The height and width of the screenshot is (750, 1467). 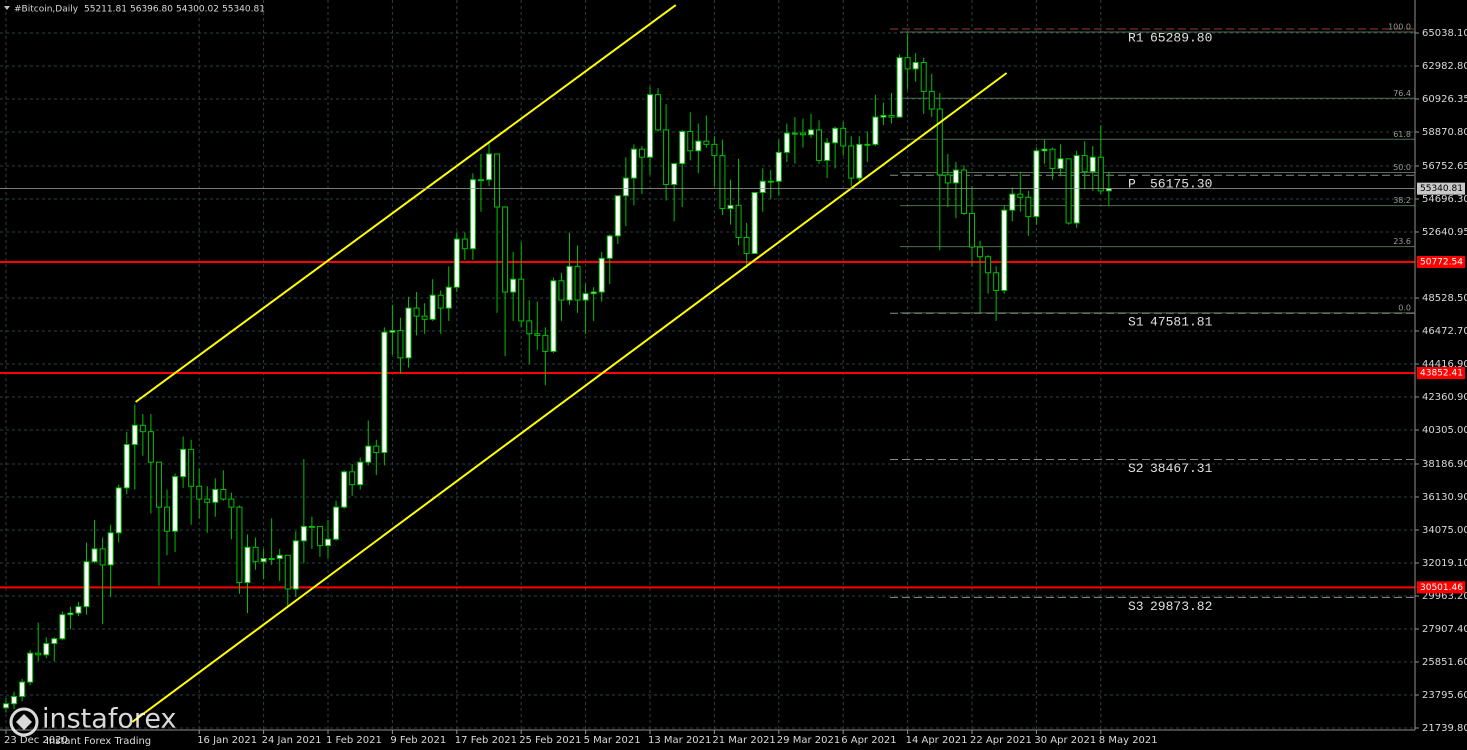 What do you see at coordinates (808, 740) in the screenshot?
I see `x-tick-label: 29 Mar 2021` at bounding box center [808, 740].